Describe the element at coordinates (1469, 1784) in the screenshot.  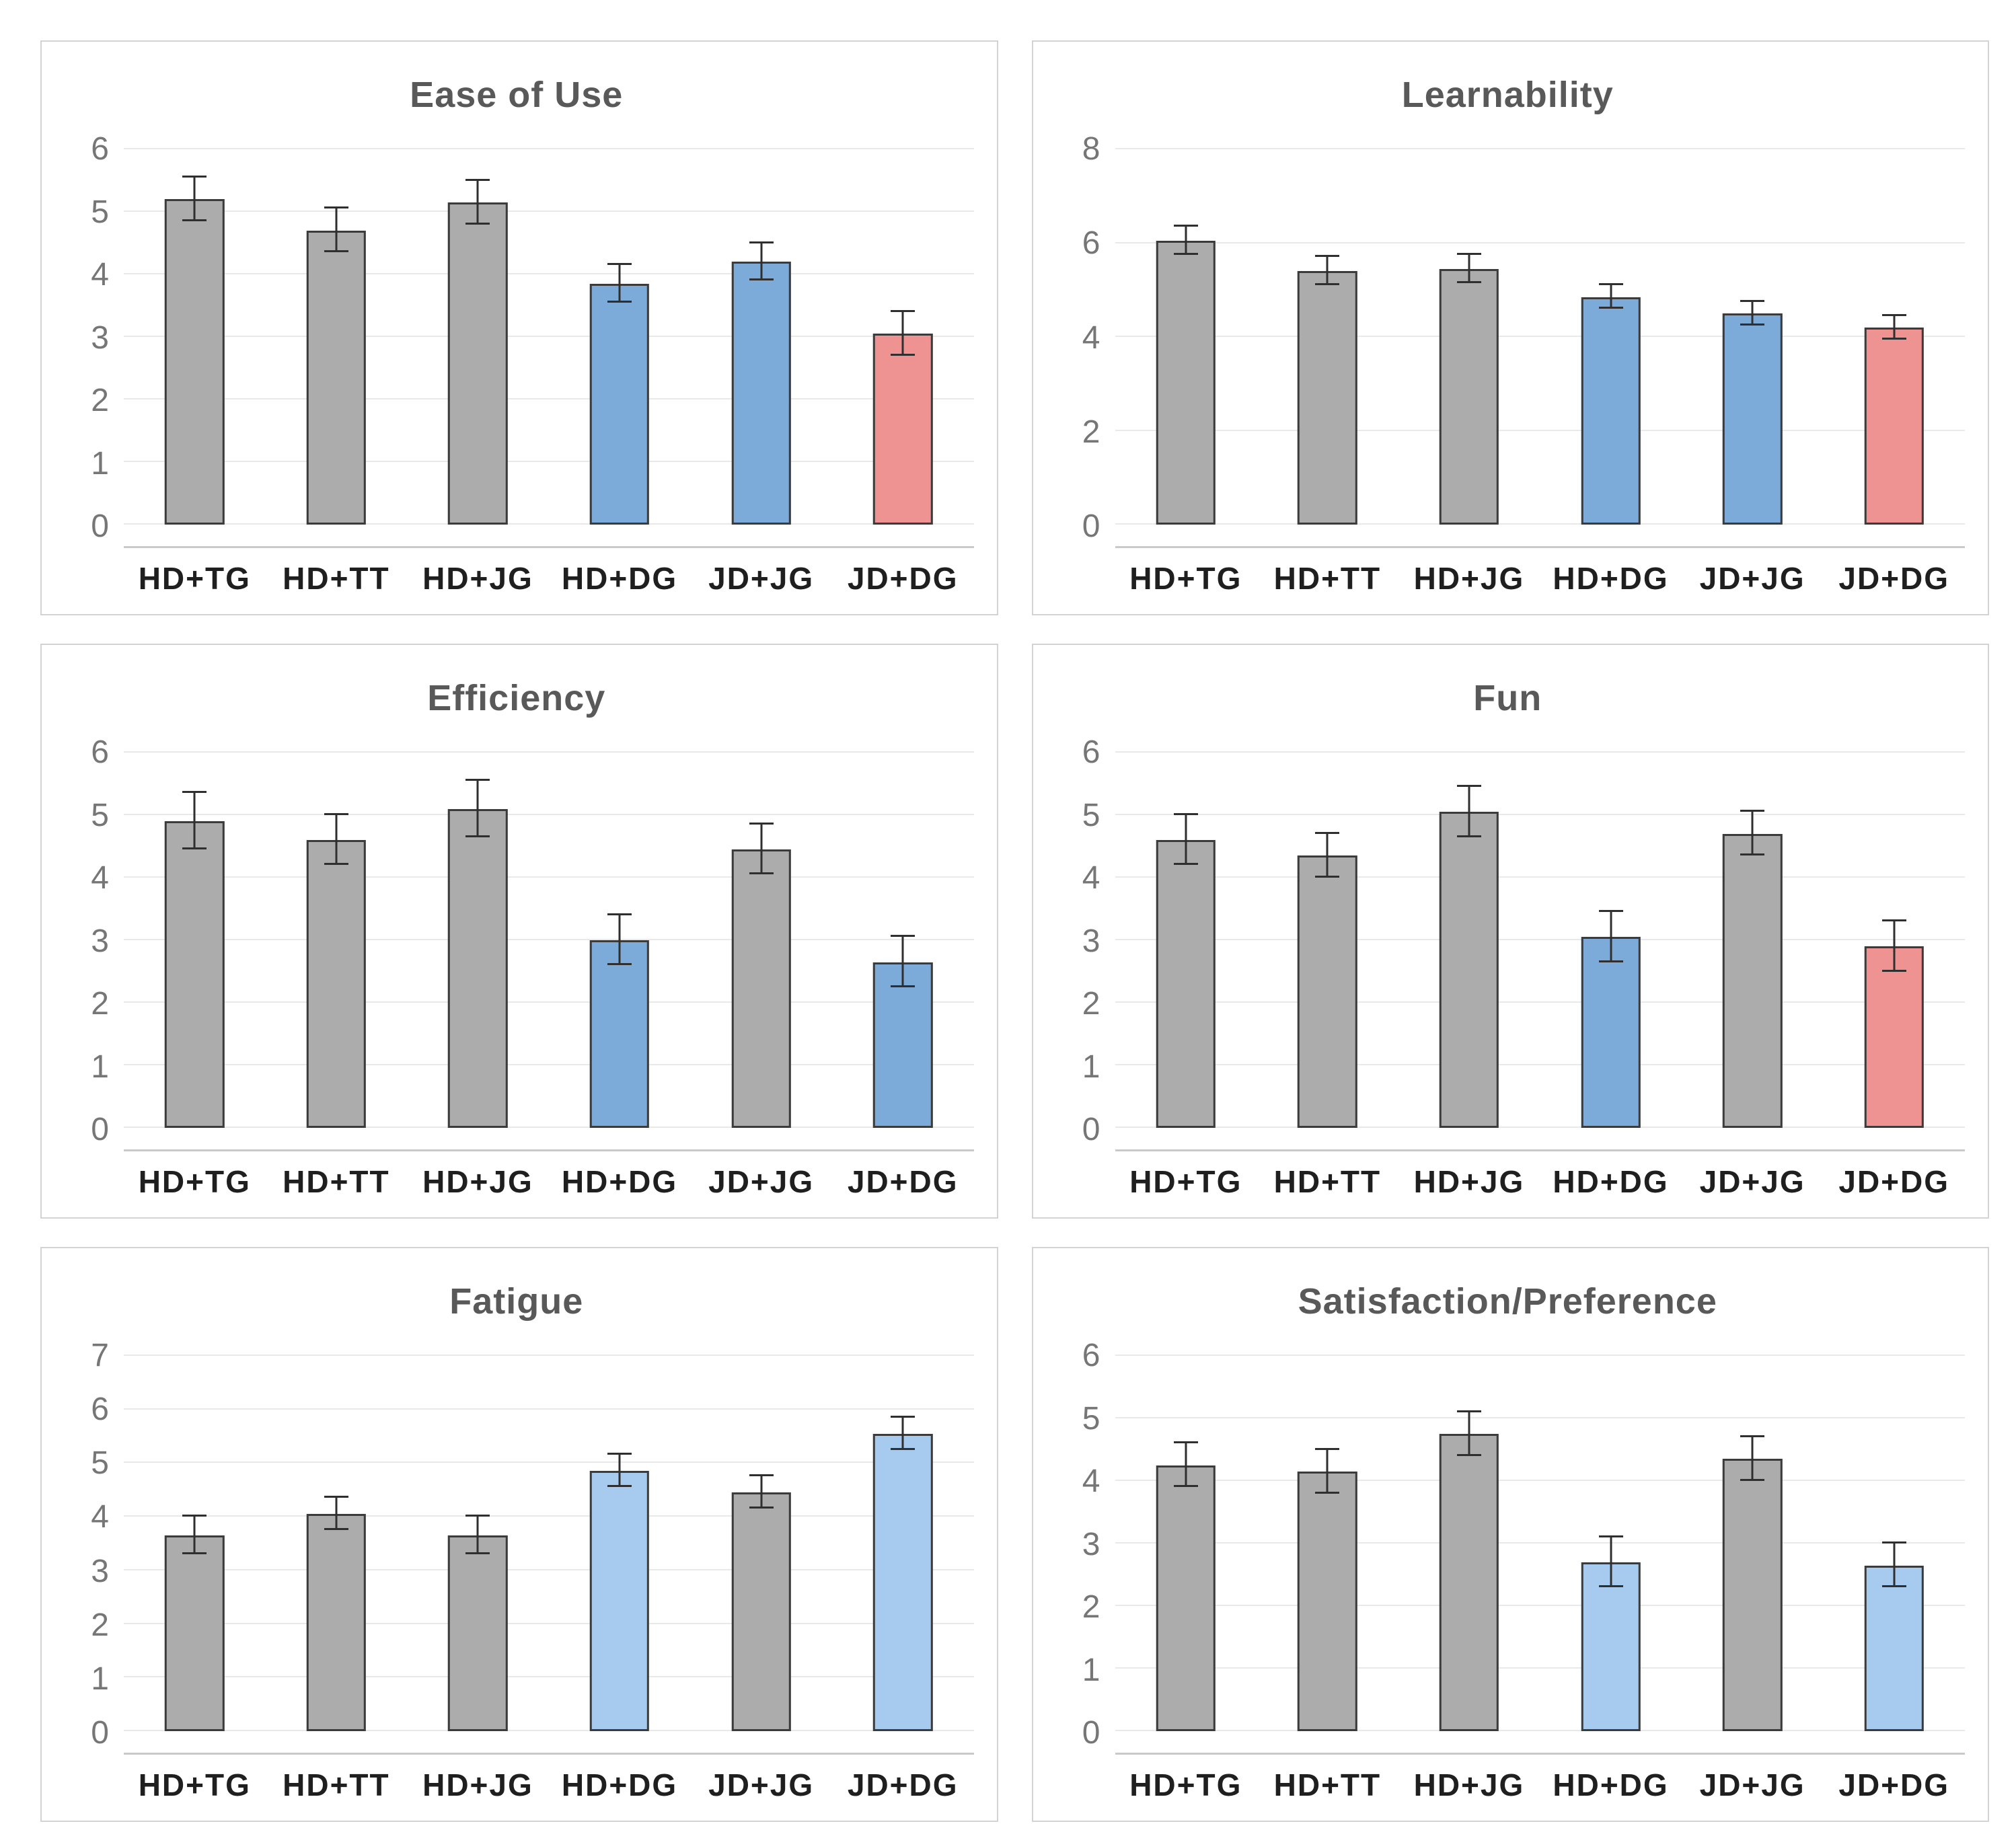
I see `x-label-hd-jg: HD+JG` at that location.